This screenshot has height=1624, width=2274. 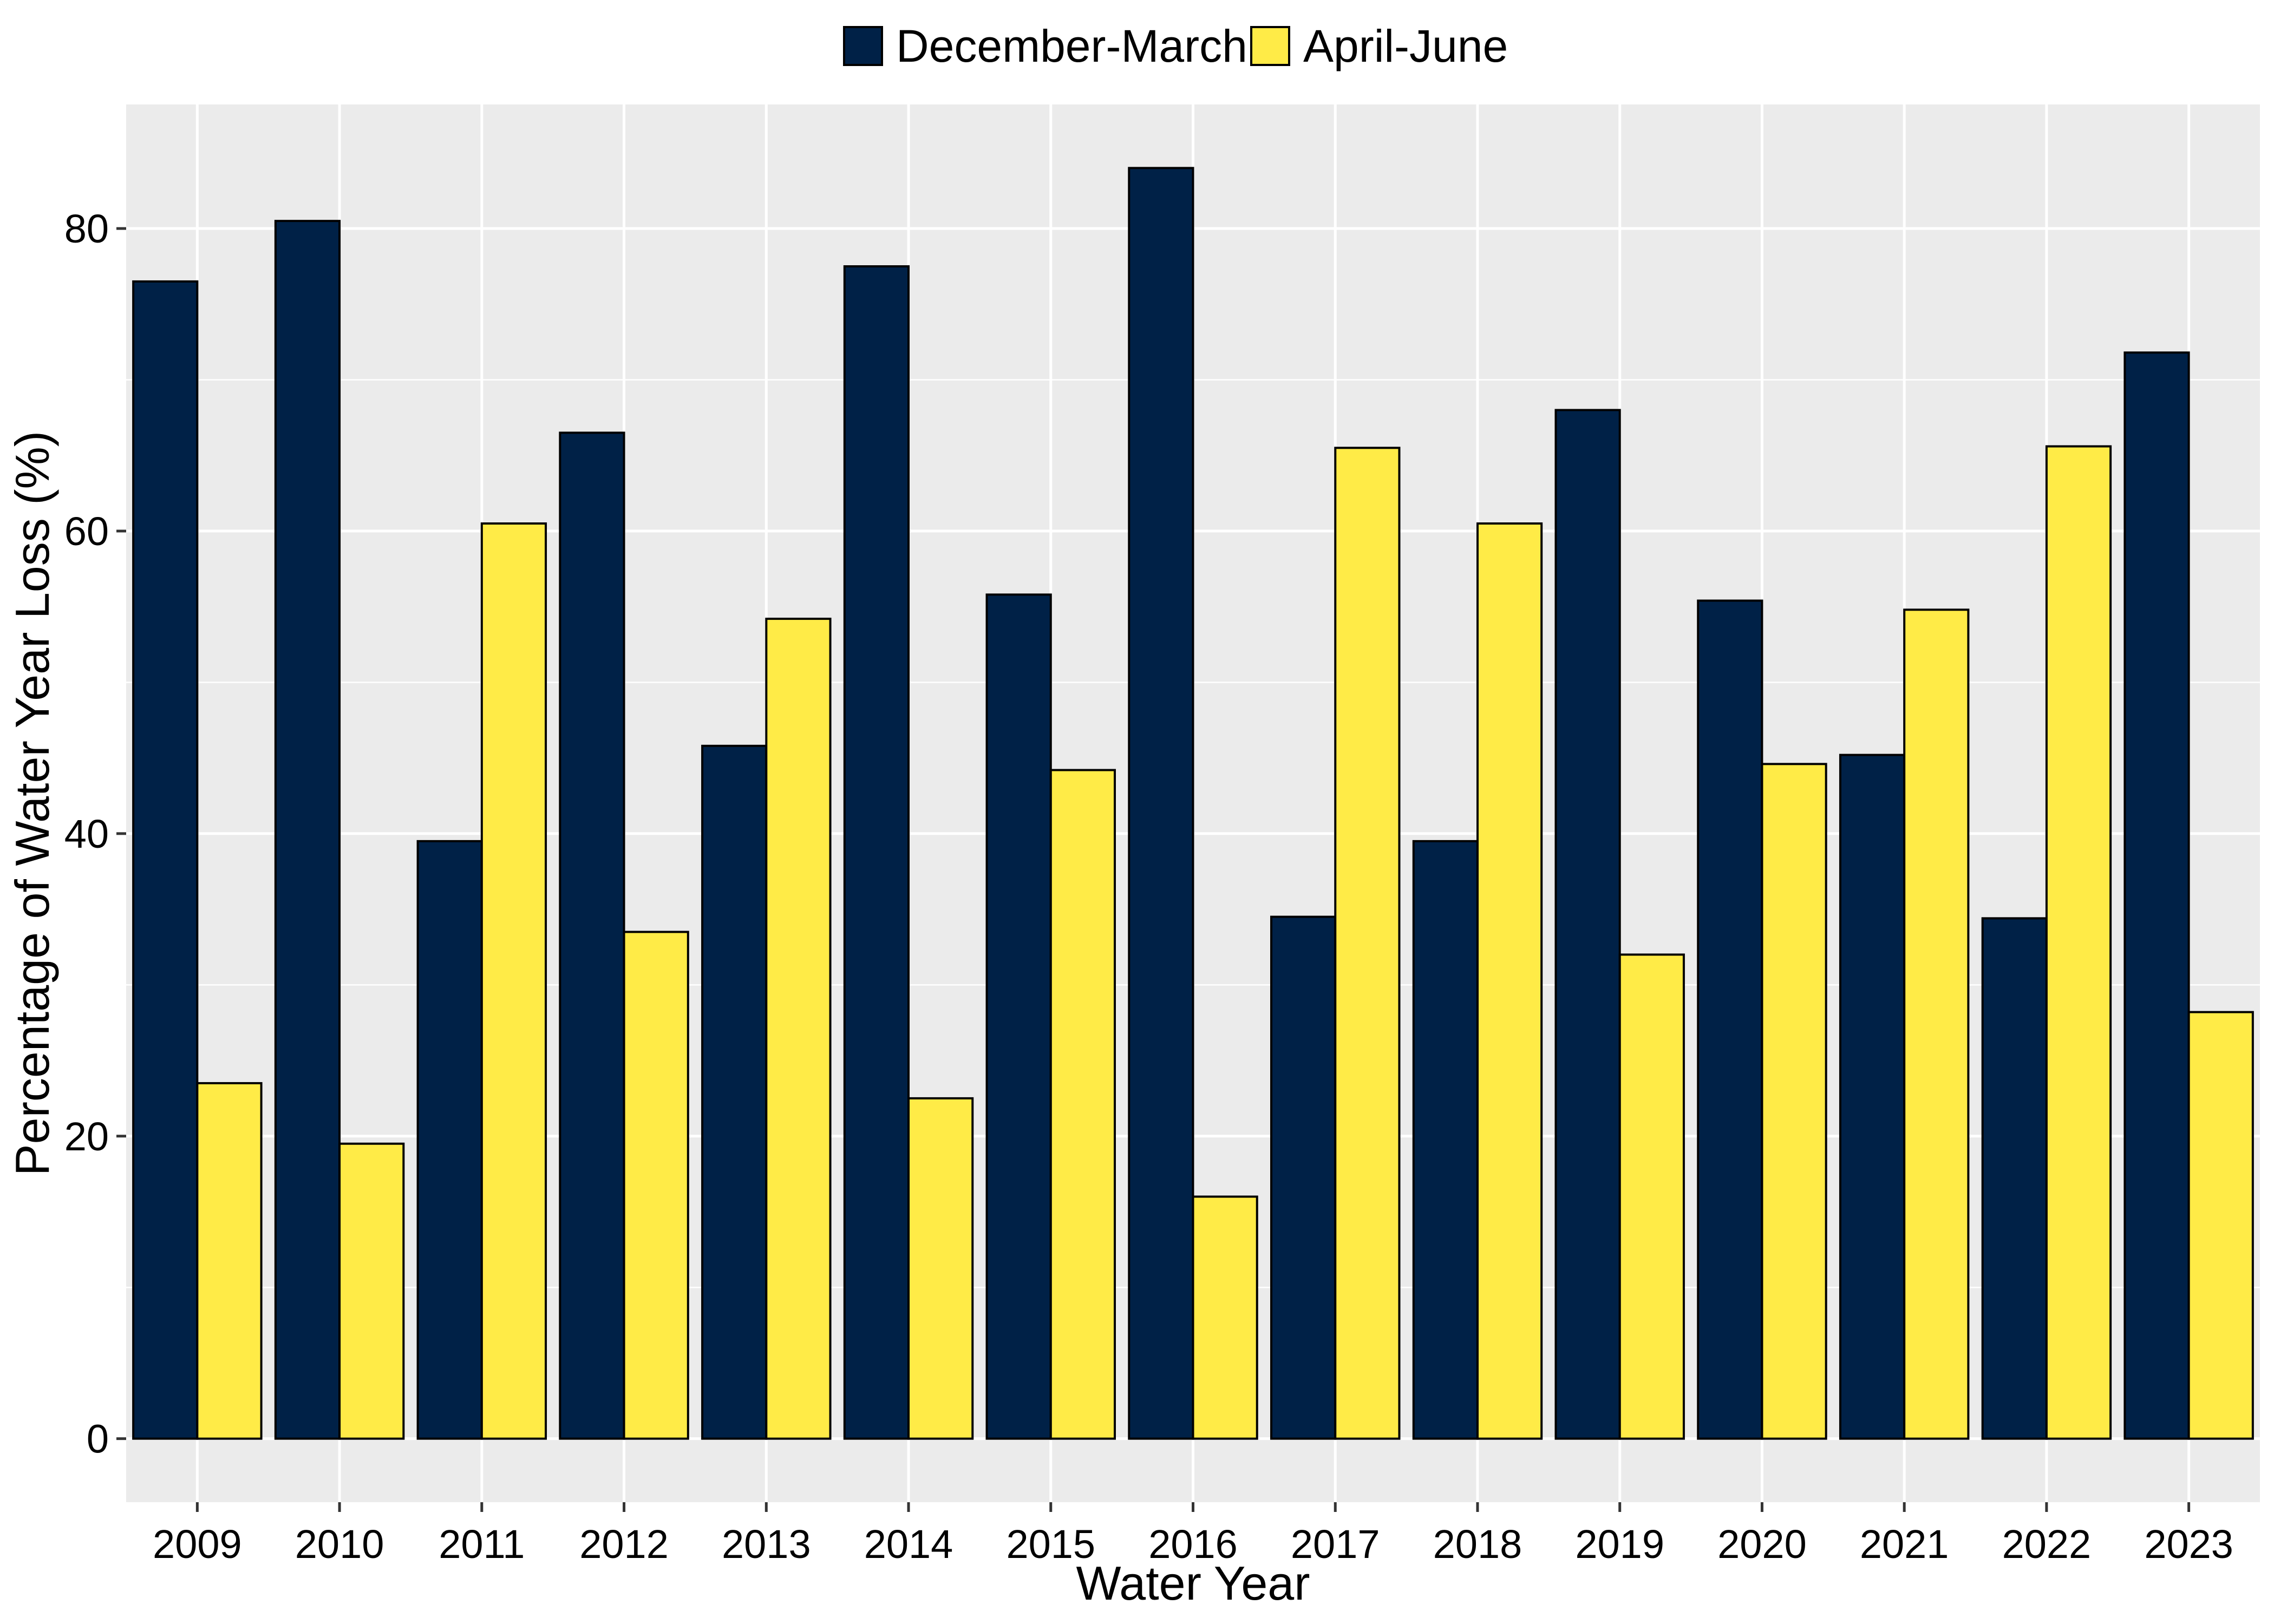 I want to click on bar-december-march-2022, so click(x=2015, y=1178).